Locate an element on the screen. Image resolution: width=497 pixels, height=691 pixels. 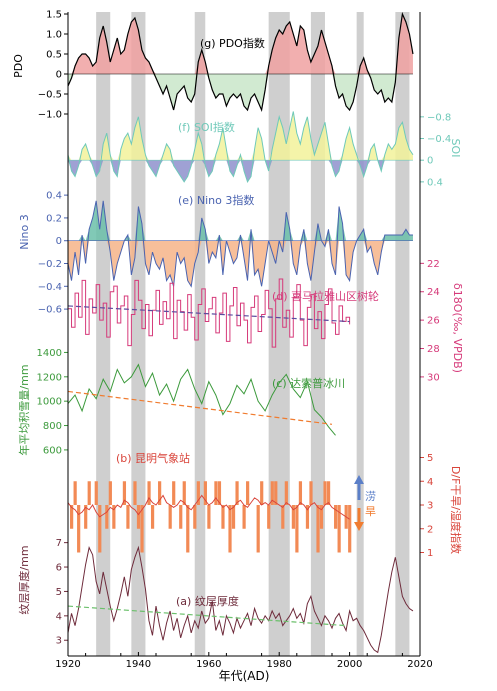
pdo-y-tick-label: −0.5 is located at coordinates (50, 95).